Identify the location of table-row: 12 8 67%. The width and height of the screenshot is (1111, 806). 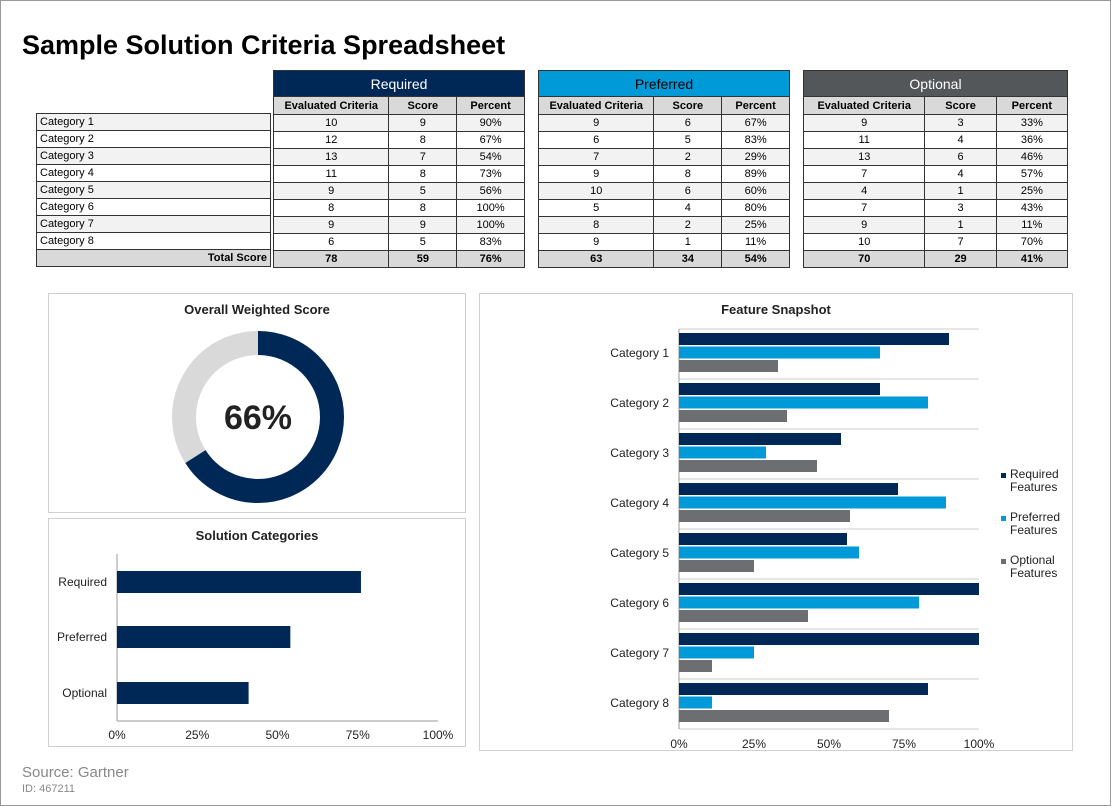
(398, 140).